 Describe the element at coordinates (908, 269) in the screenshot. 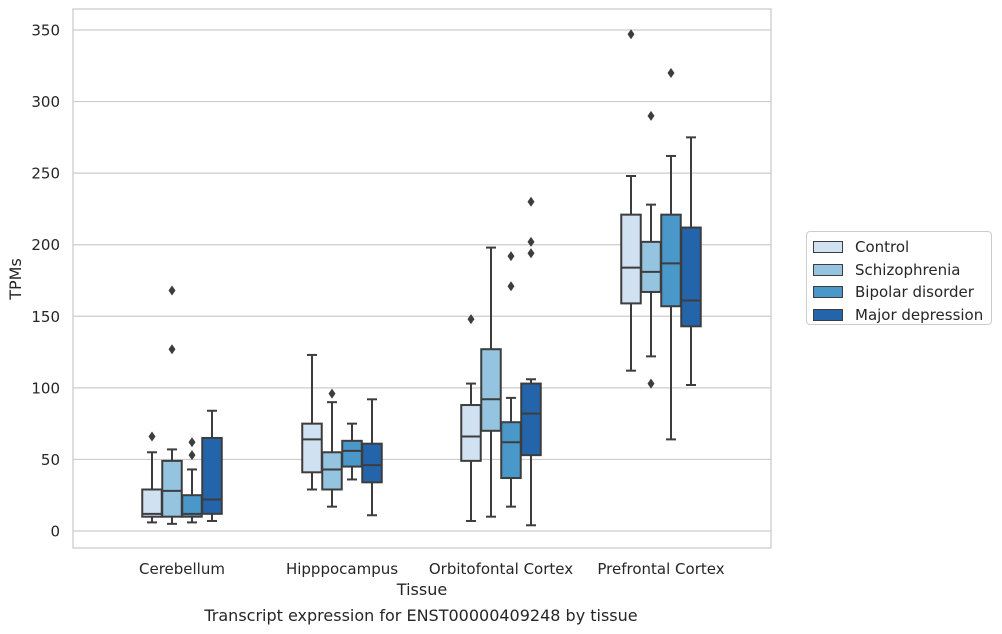

I see `legend-label: Schizophrenia` at that location.